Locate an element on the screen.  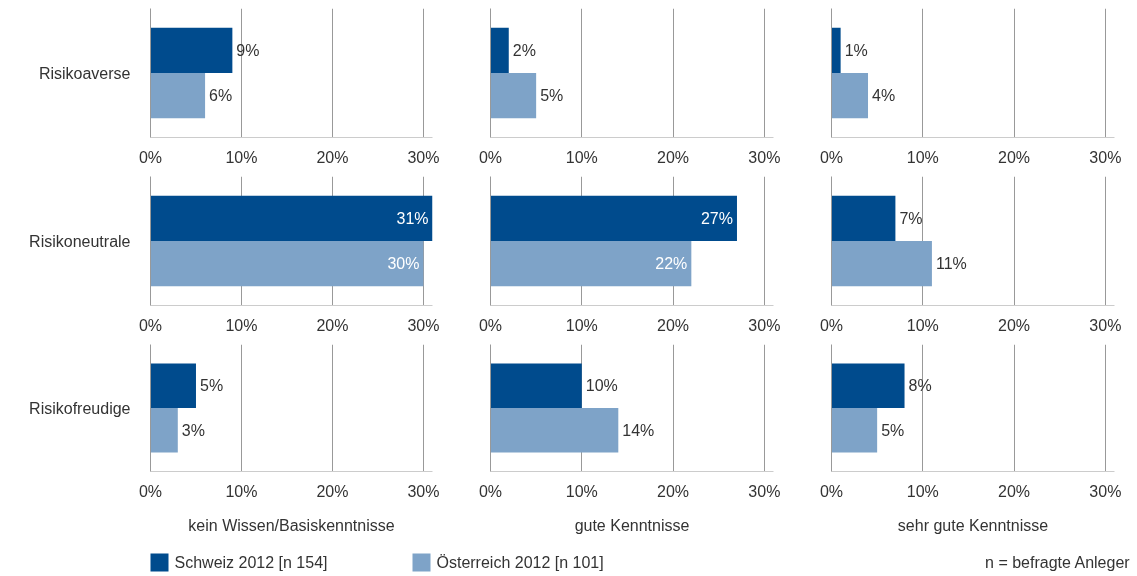
y-tick-label: Risikoneutrale is located at coordinates (80, 241).